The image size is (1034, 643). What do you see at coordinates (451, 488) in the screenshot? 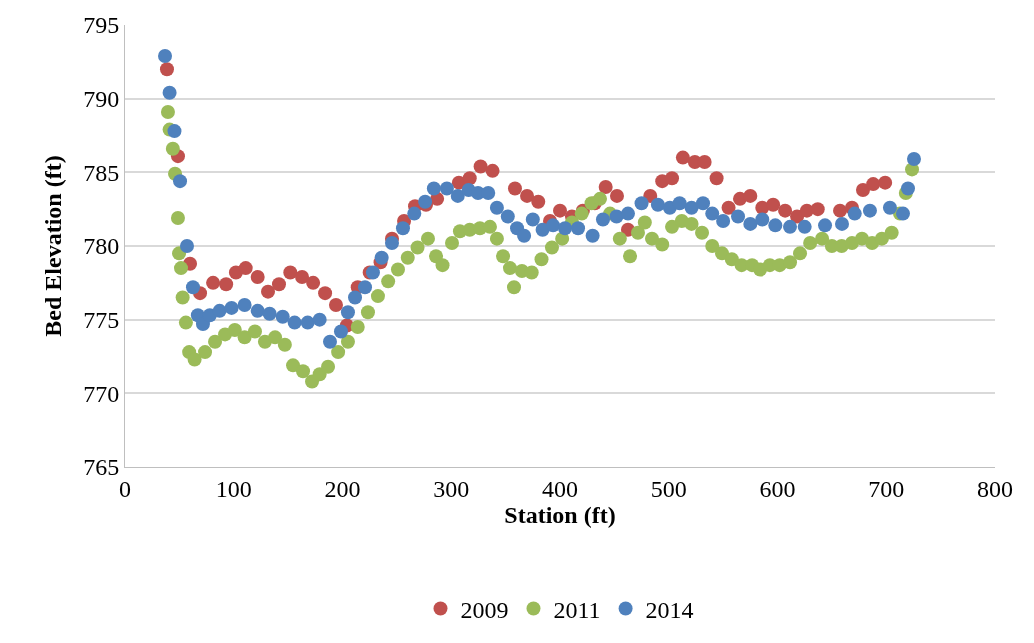
I see `x-tick-label: 300` at bounding box center [451, 488].